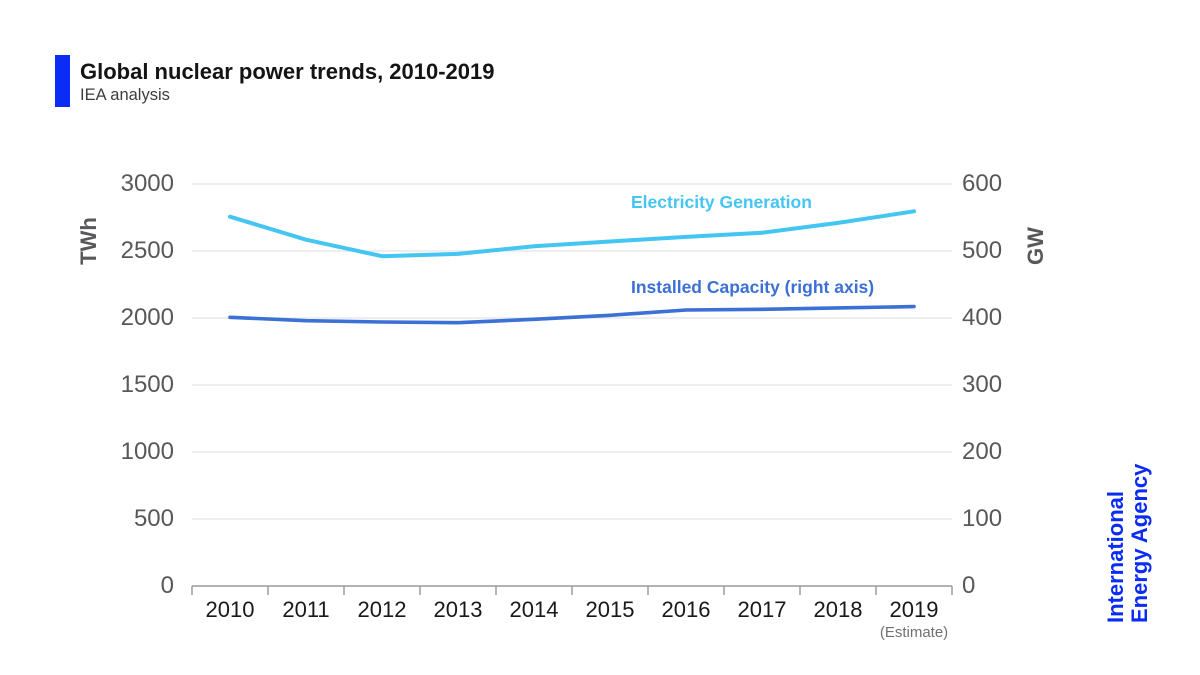 The height and width of the screenshot is (675, 1200). I want to click on chart-subtitle: IEA analysis, so click(125, 95).